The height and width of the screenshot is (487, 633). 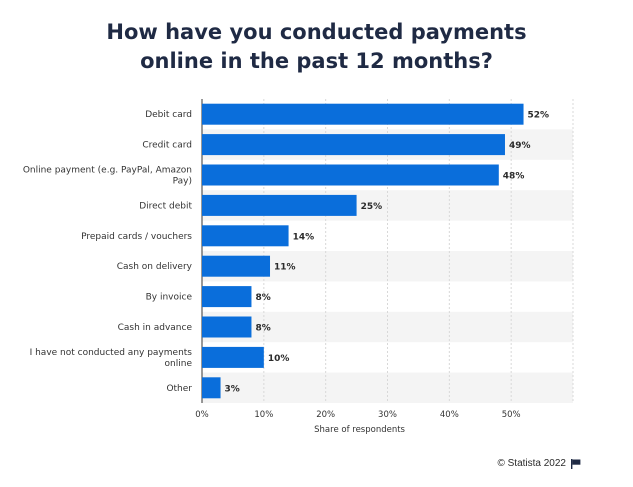 I want to click on category-label: Online payment (e.g. PayPal, Amazon Pay), so click(x=107, y=176).